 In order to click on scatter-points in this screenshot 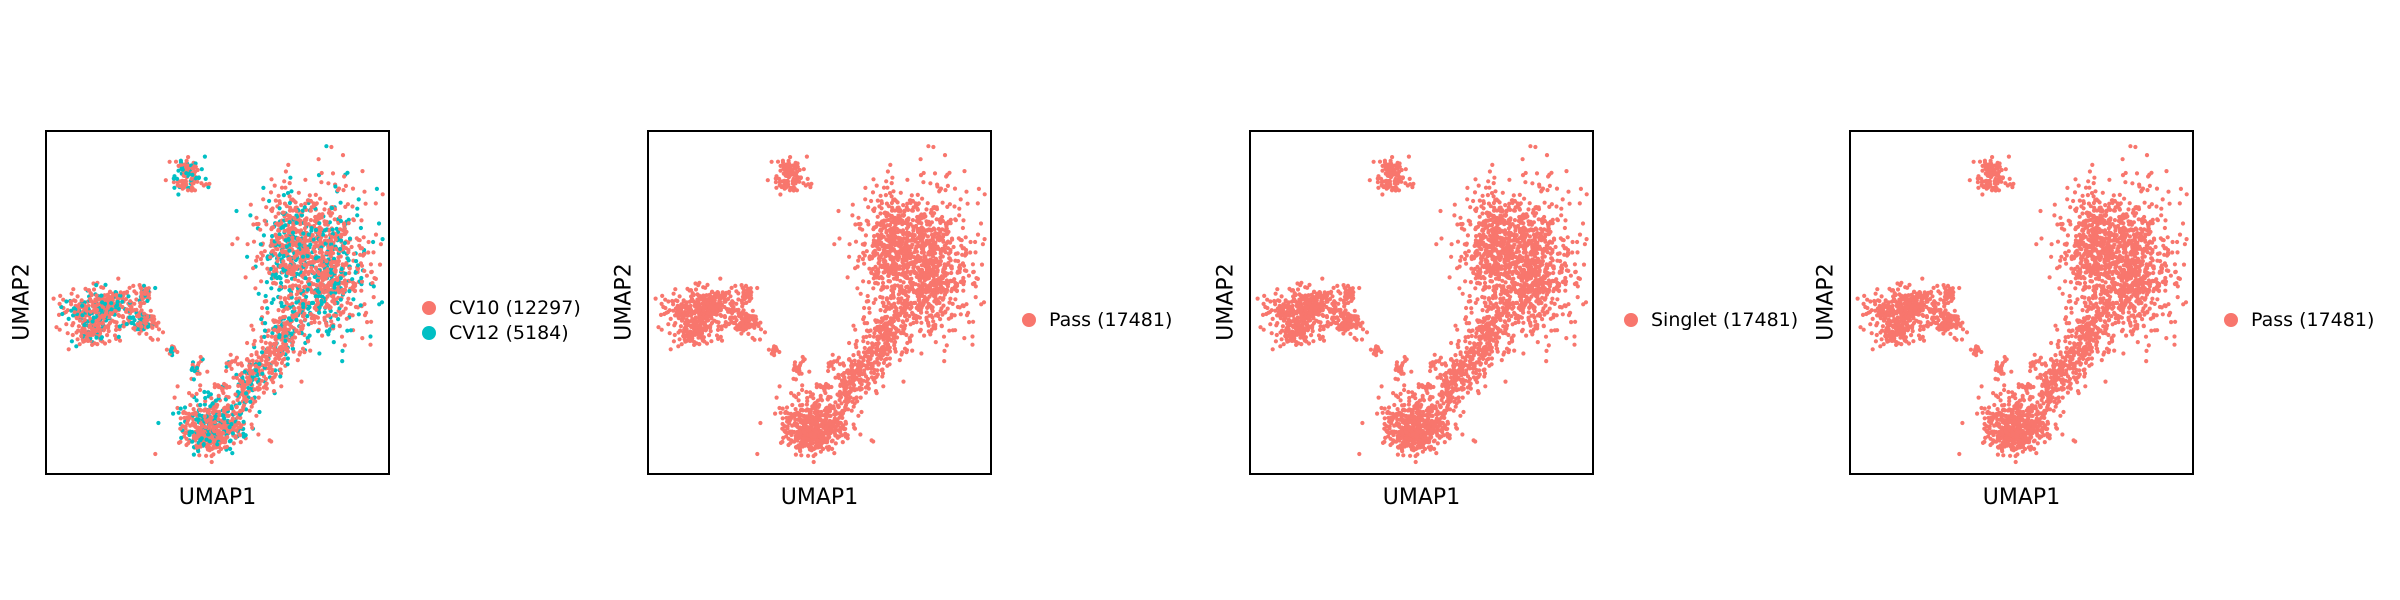, I will do `click(218, 304)`.